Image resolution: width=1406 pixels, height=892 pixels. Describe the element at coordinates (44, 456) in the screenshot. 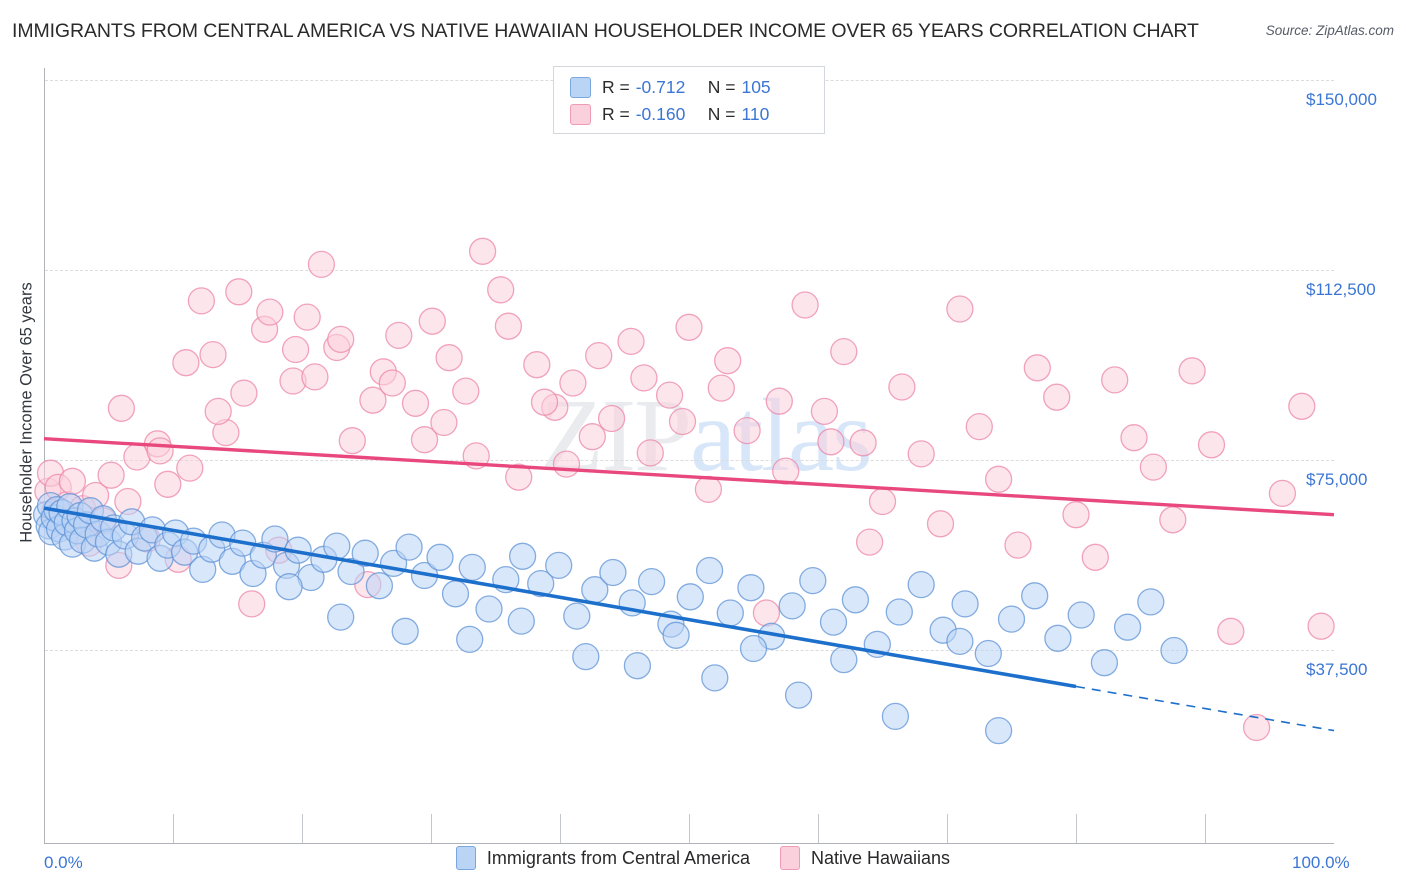

I see `y-axis-line` at that location.